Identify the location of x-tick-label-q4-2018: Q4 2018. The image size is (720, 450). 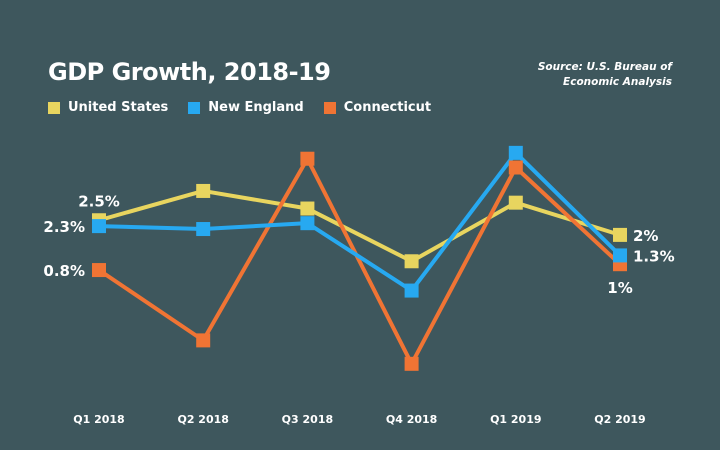
(411, 419).